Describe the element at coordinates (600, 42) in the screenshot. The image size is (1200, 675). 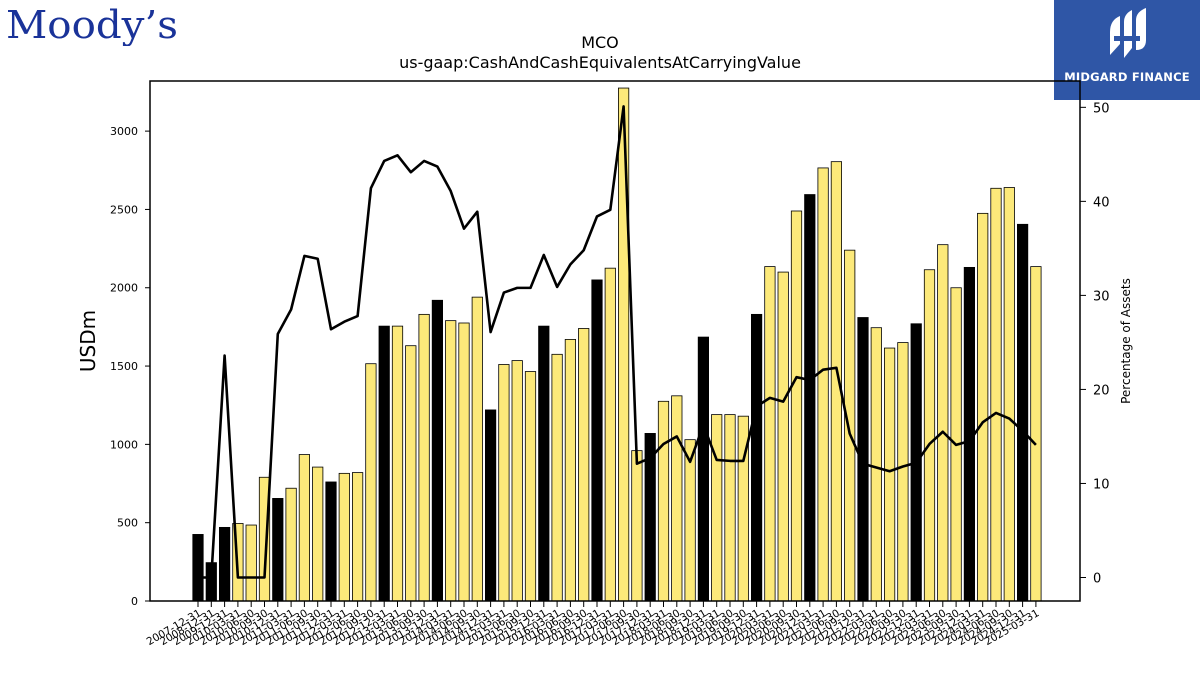
I see `chart-title: MCO` at that location.